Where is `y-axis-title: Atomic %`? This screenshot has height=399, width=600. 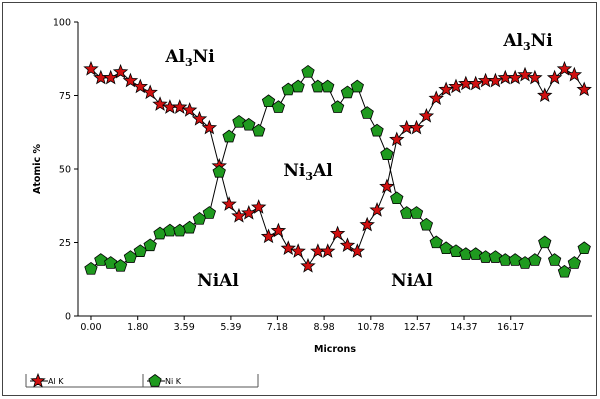
y-axis-title: Atomic % is located at coordinates (37, 169).